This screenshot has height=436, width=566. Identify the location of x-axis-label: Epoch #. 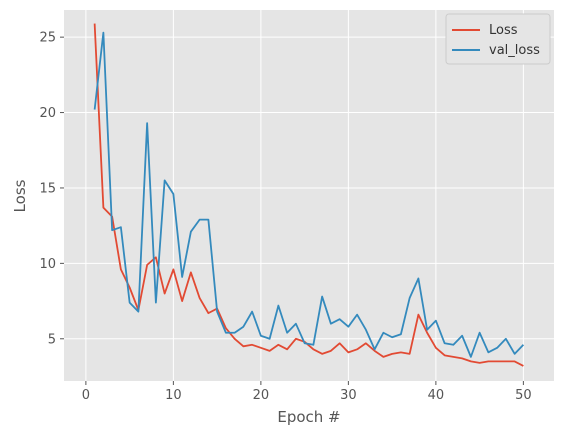
(308, 417).